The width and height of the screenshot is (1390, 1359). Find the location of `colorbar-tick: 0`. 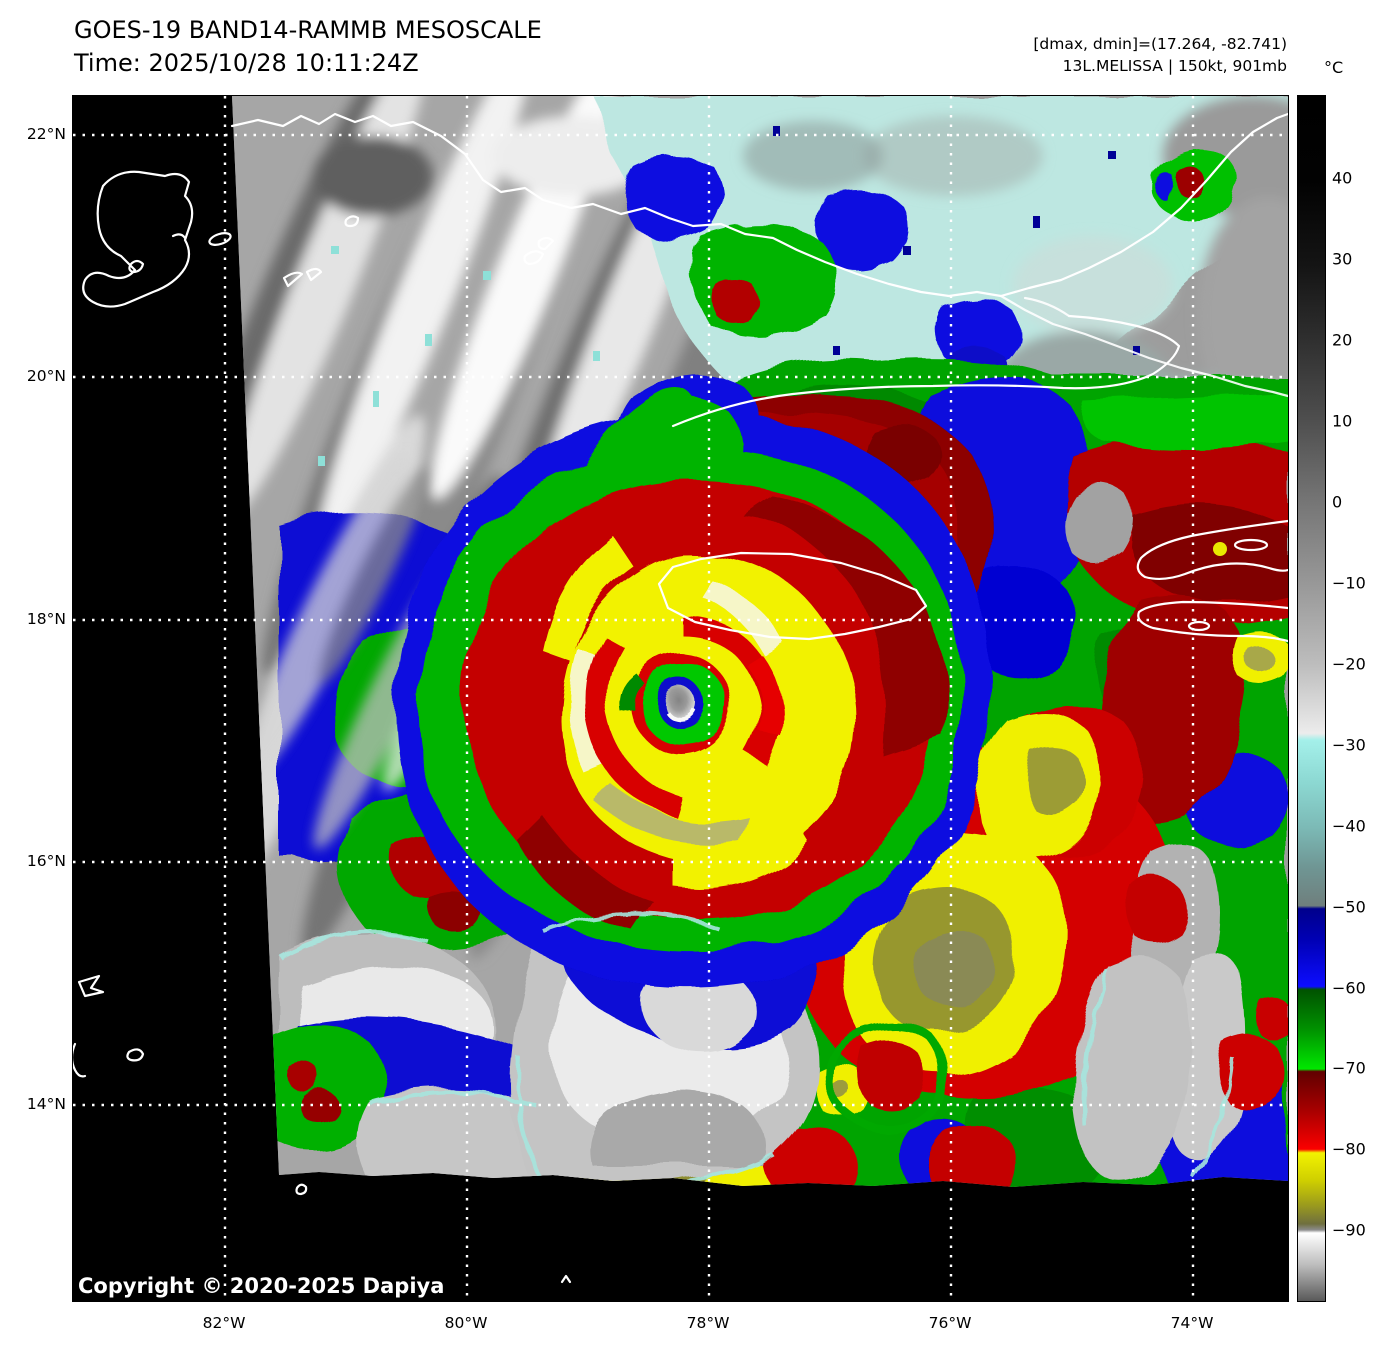

colorbar-tick: 0 is located at coordinates (1337, 502).